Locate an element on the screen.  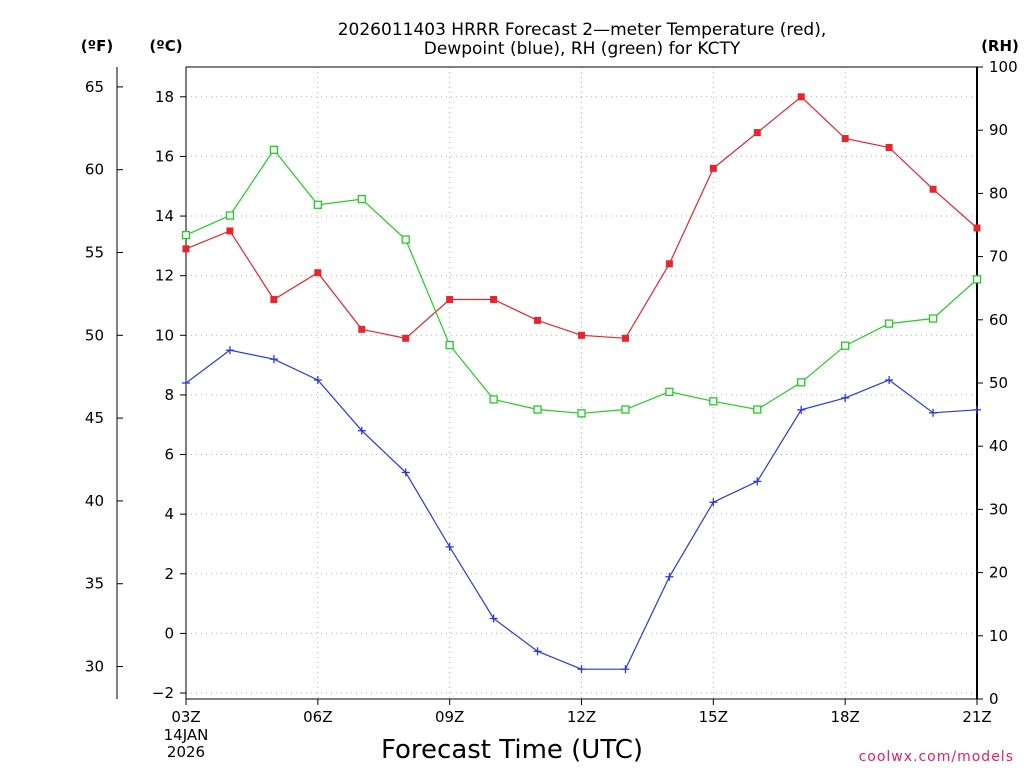
x-tick-label: 03Z is located at coordinates (185, 717).